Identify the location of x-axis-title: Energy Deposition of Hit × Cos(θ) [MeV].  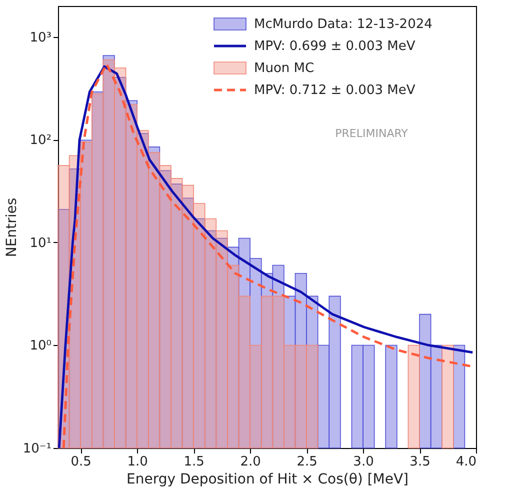
(267, 480).